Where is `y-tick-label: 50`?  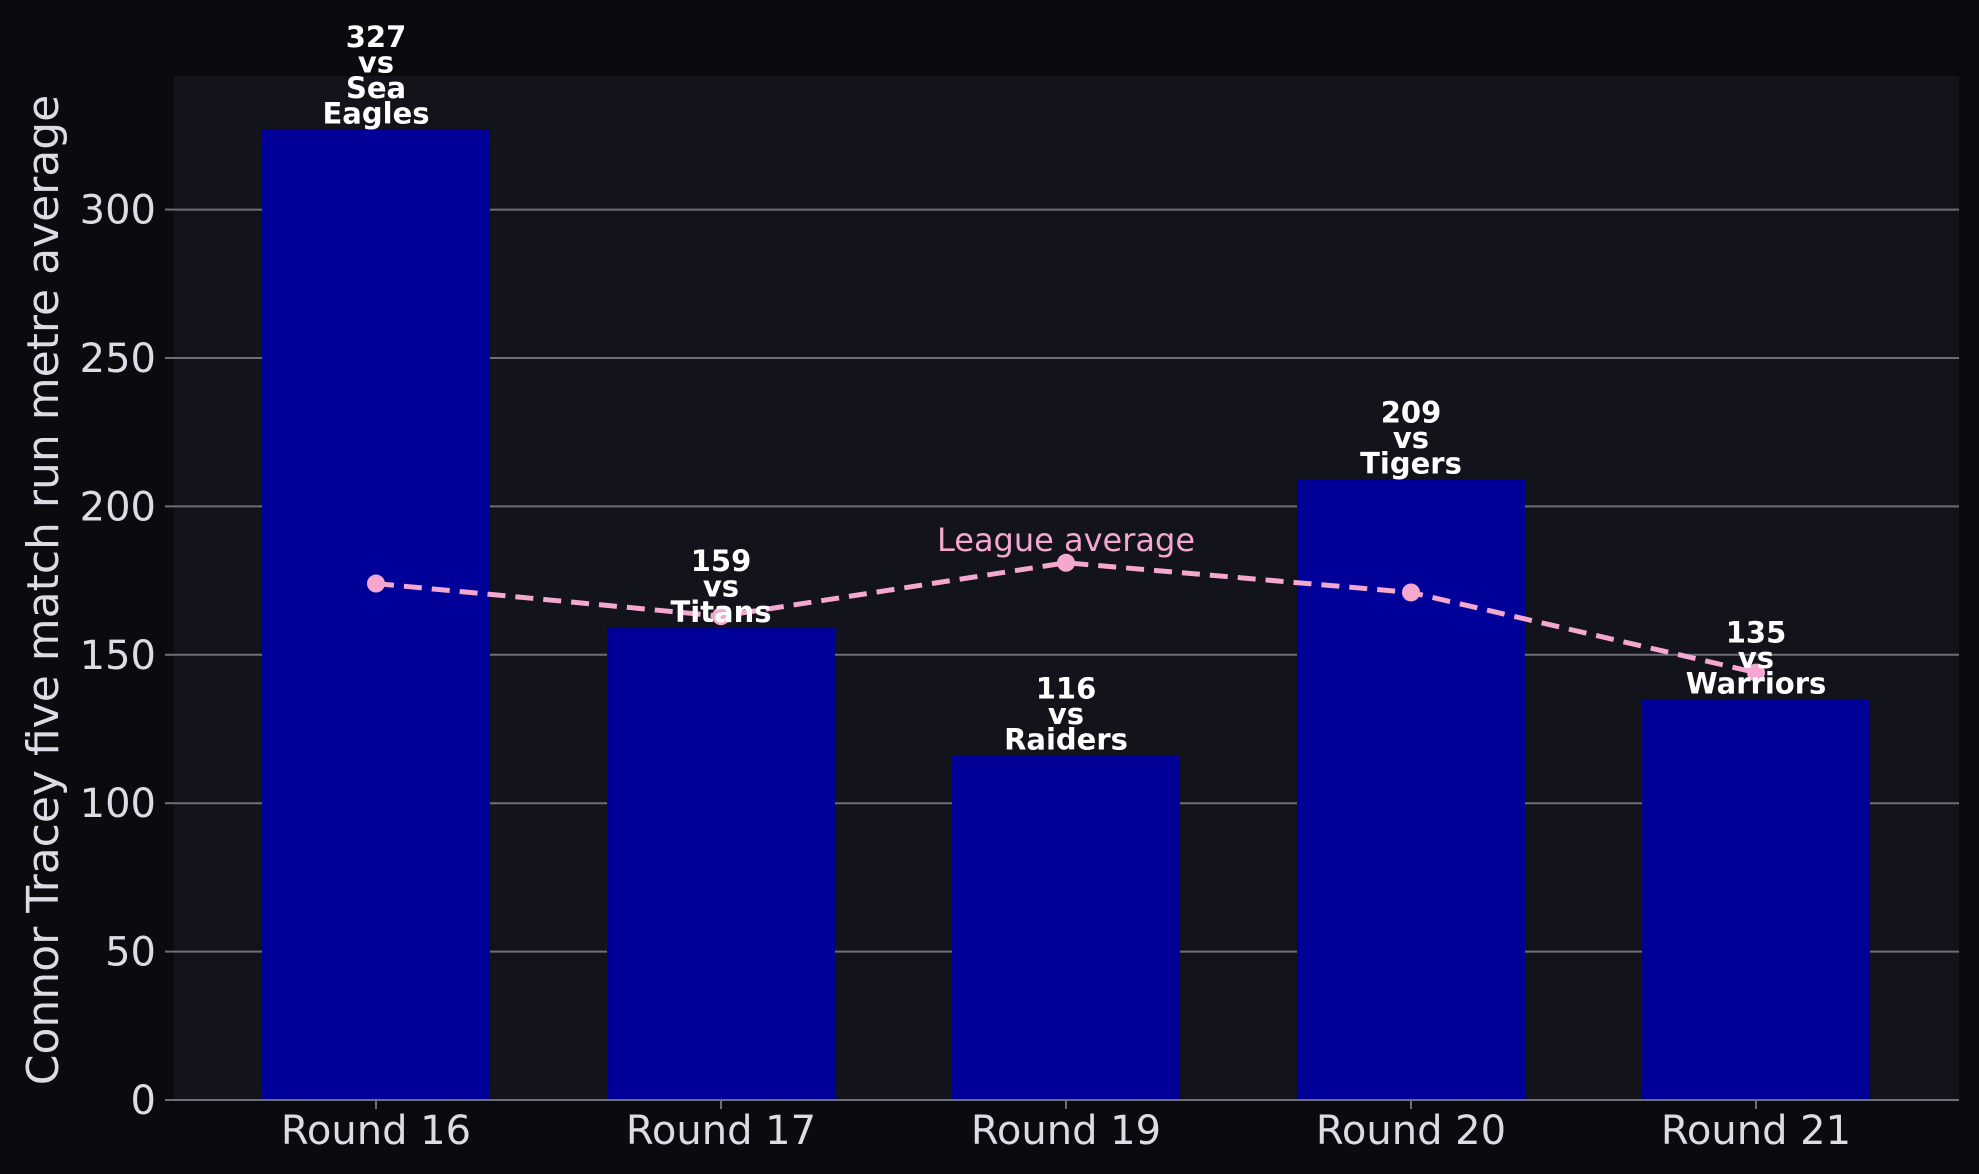 y-tick-label: 50 is located at coordinates (130, 953).